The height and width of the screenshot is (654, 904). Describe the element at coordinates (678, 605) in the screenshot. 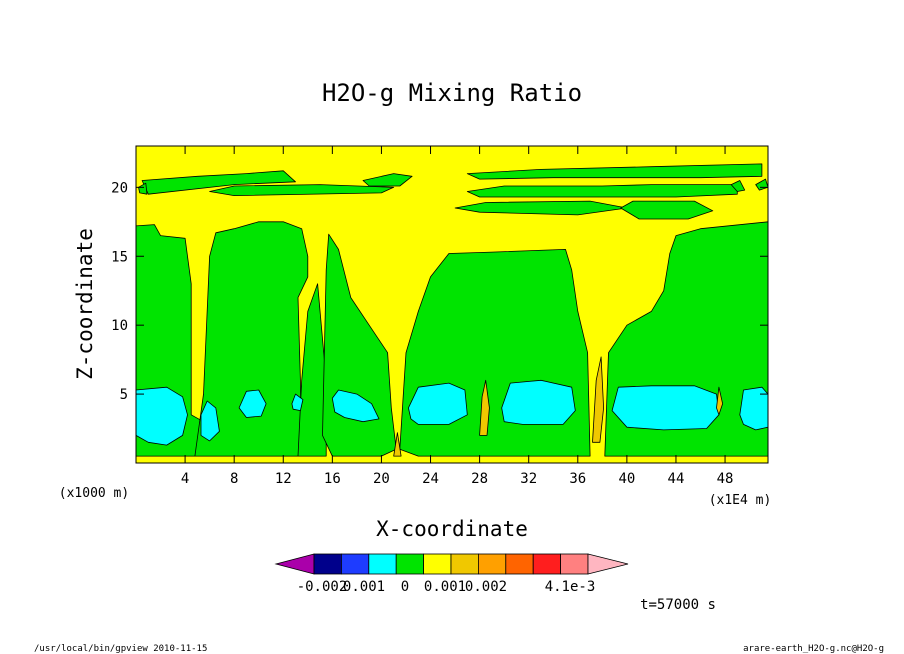

I see `time-label: t=57000 s` at that location.